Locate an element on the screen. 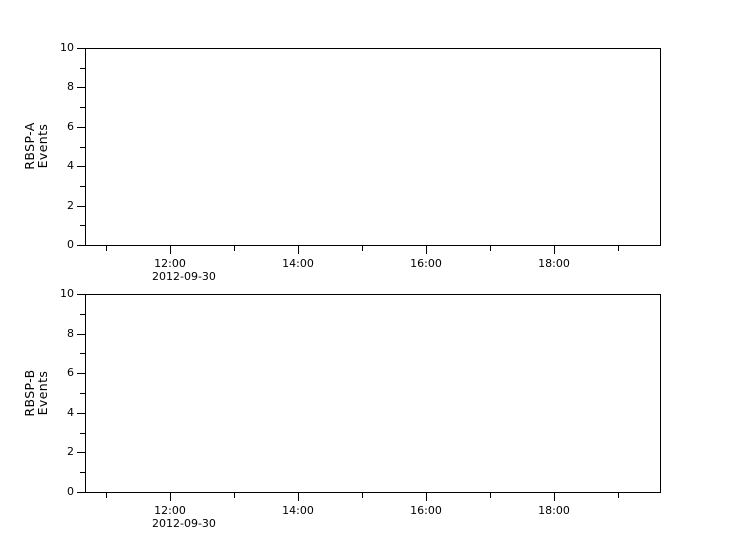 This screenshot has height=540, width=732. y-axis-label-rbsp-b-line2: Events is located at coordinates (42, 393).